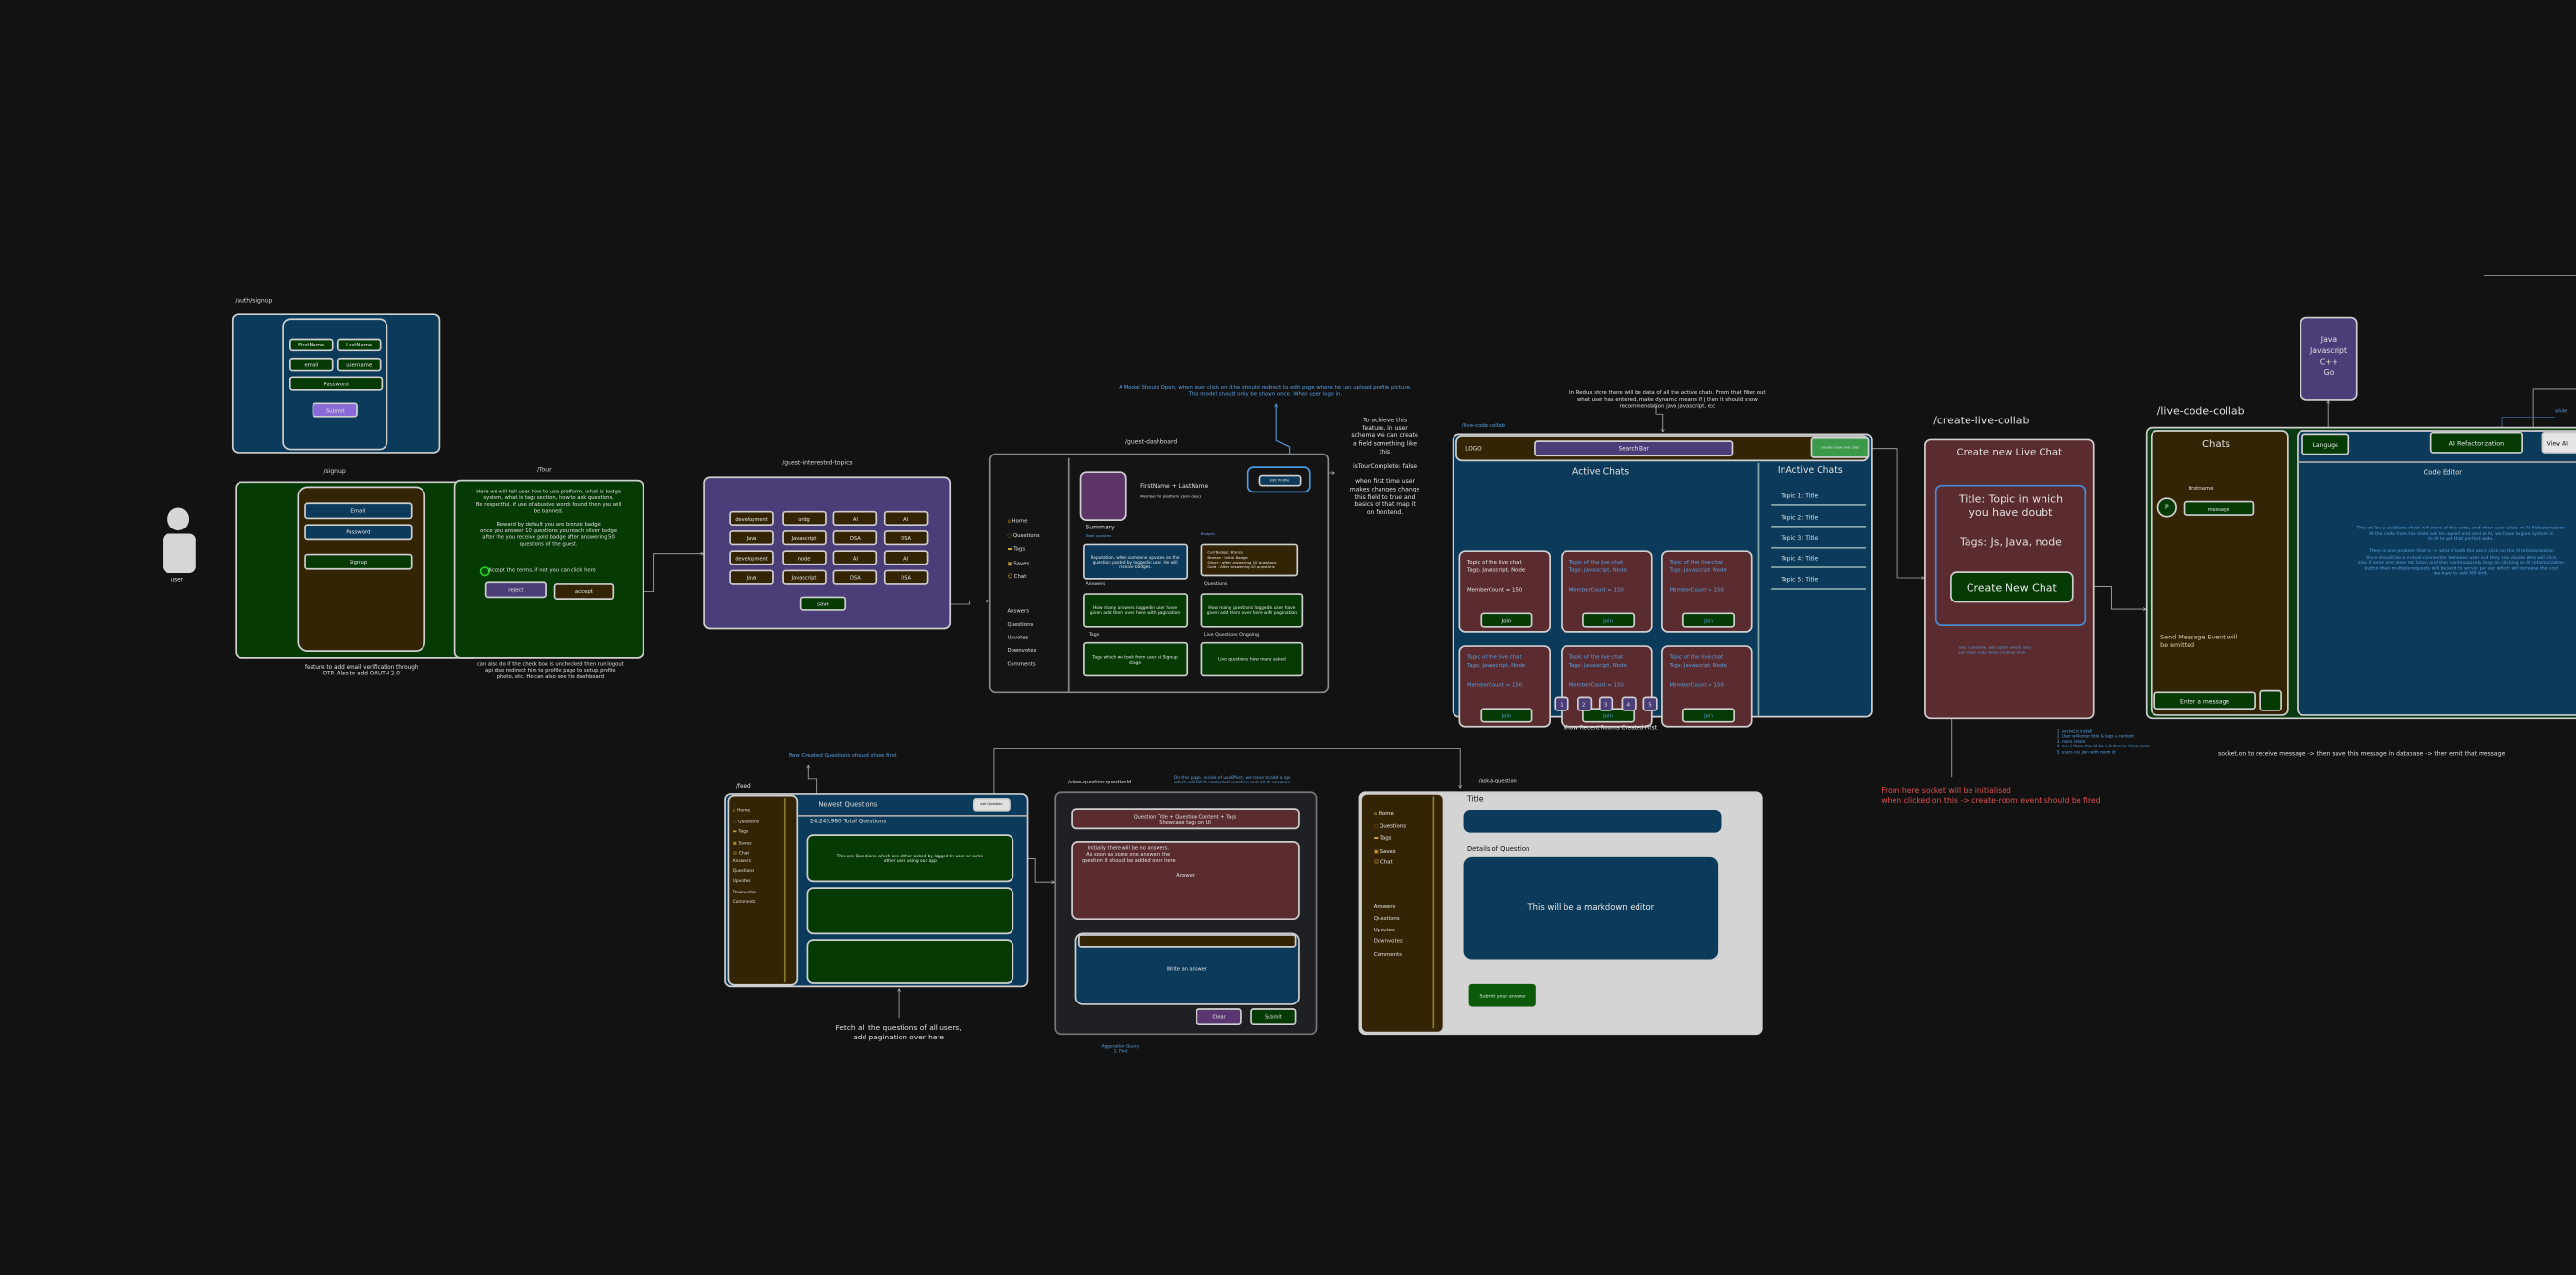 The height and width of the screenshot is (1275, 2576). I want to click on inactive-chat-item: Topic 4: Title, so click(1800, 559).